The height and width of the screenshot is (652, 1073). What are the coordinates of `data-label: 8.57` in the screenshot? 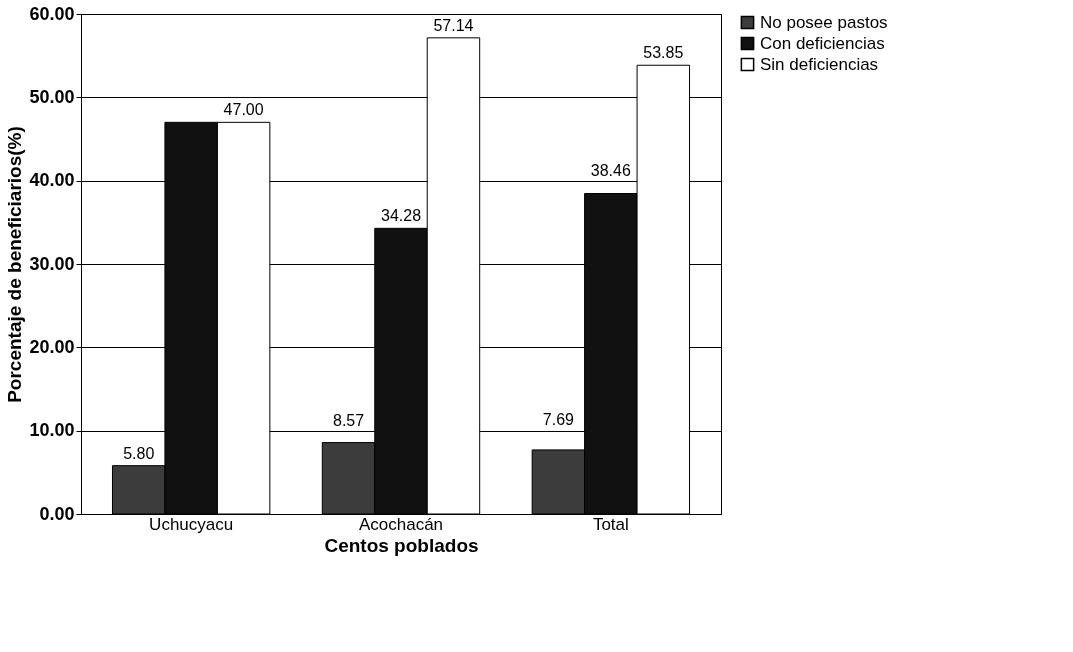 It's located at (348, 420).